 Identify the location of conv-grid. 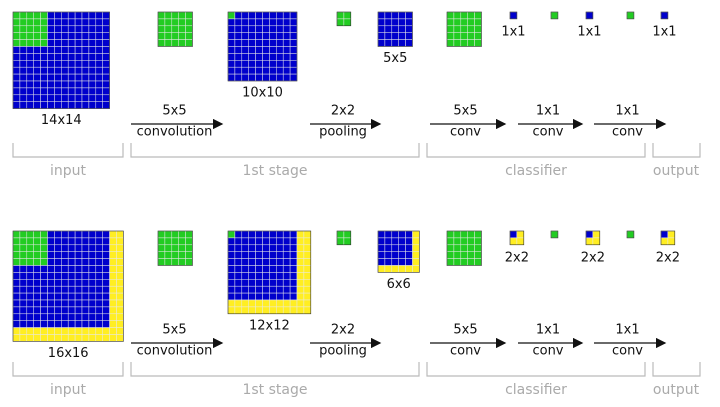
(262, 46).